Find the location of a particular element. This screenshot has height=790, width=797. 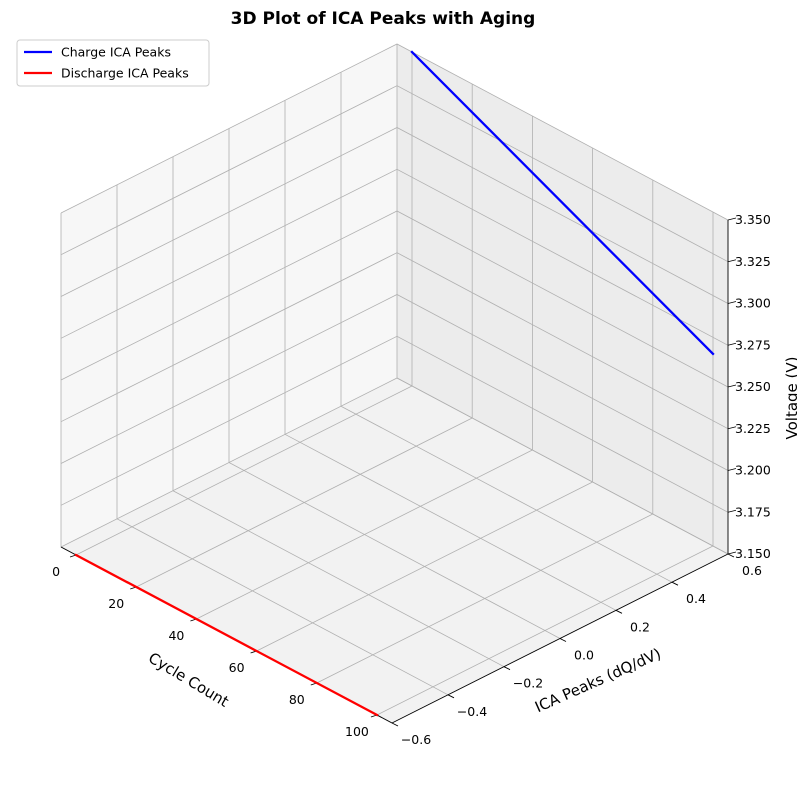

y-tick-label: −0.2 is located at coordinates (528, 683).